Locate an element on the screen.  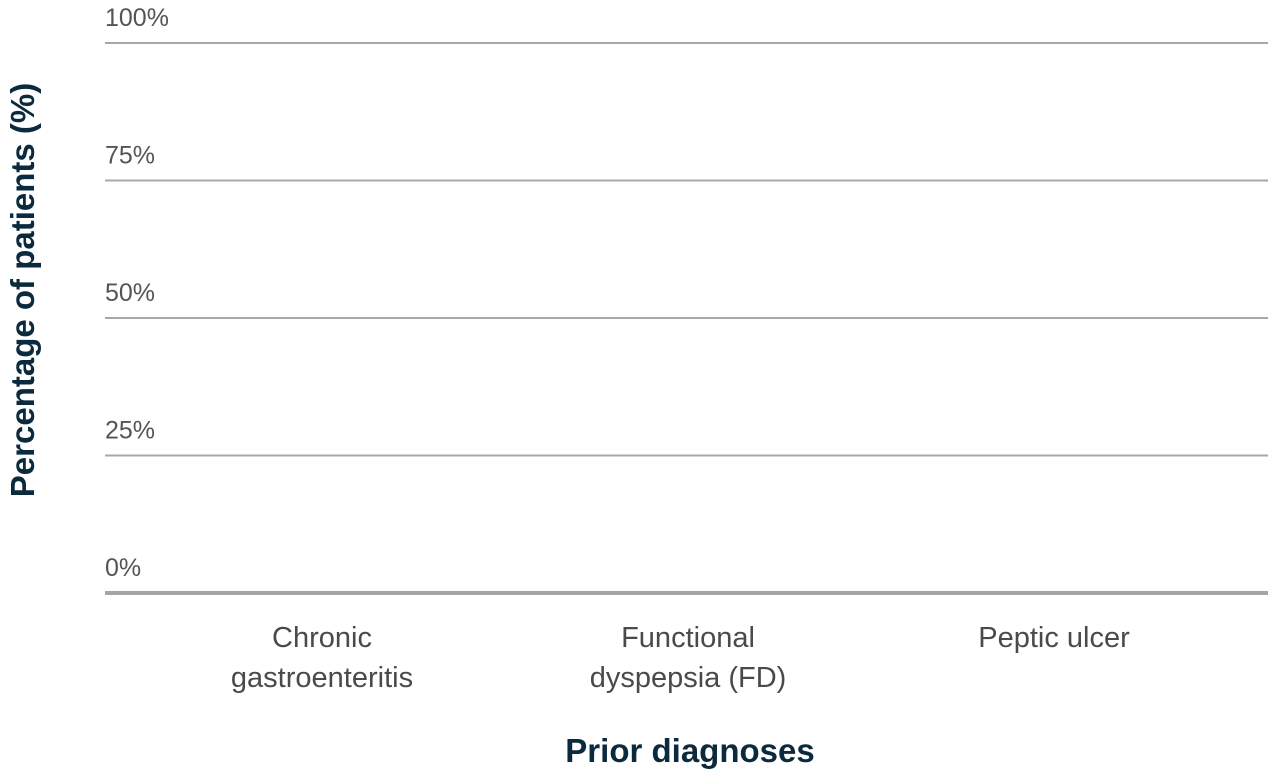
x-category-label-line: Chronic is located at coordinates (322, 638).